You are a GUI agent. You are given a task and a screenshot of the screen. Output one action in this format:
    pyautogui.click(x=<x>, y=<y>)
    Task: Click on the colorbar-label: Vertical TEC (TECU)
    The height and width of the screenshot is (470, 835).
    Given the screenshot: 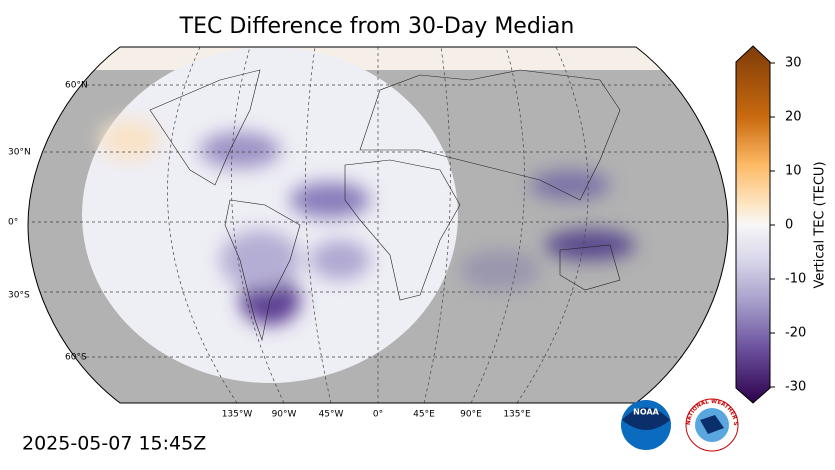 What is the action you would take?
    pyautogui.click(x=820, y=224)
    